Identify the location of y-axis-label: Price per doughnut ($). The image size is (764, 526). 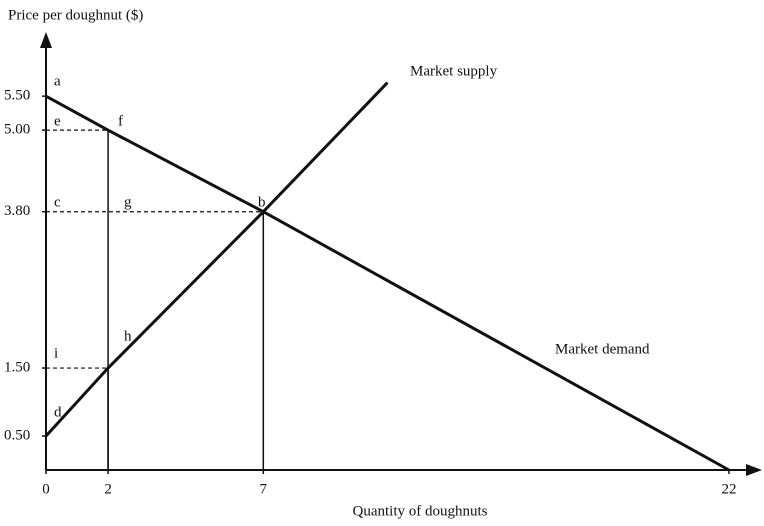
(75, 15).